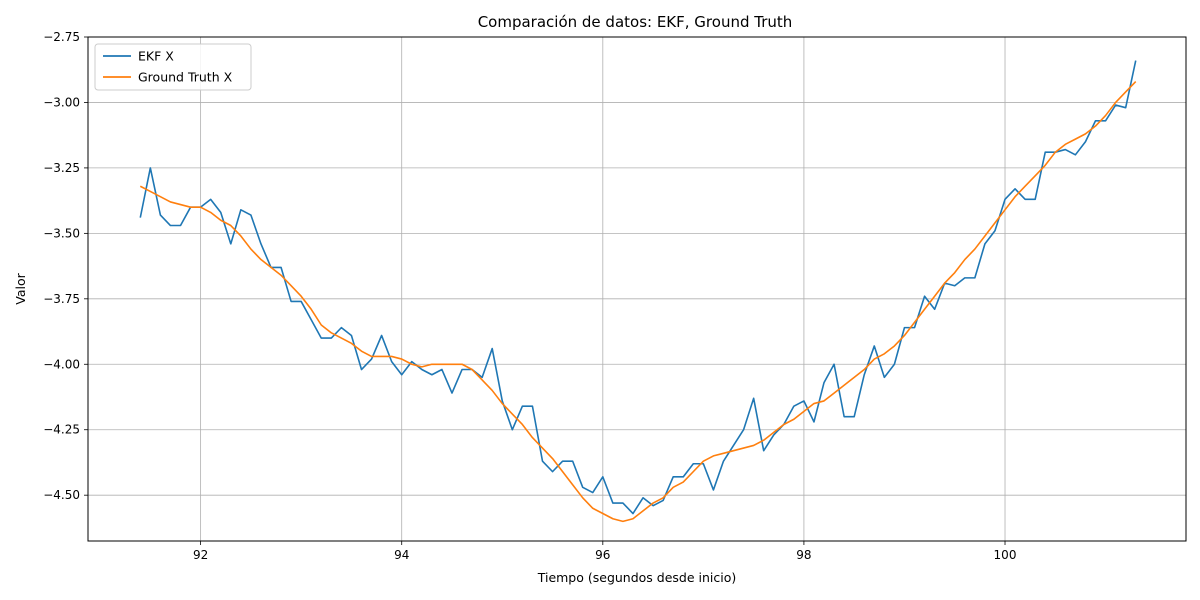 The height and width of the screenshot is (600, 1200). What do you see at coordinates (602, 555) in the screenshot?
I see `x-tick-label: 96` at bounding box center [602, 555].